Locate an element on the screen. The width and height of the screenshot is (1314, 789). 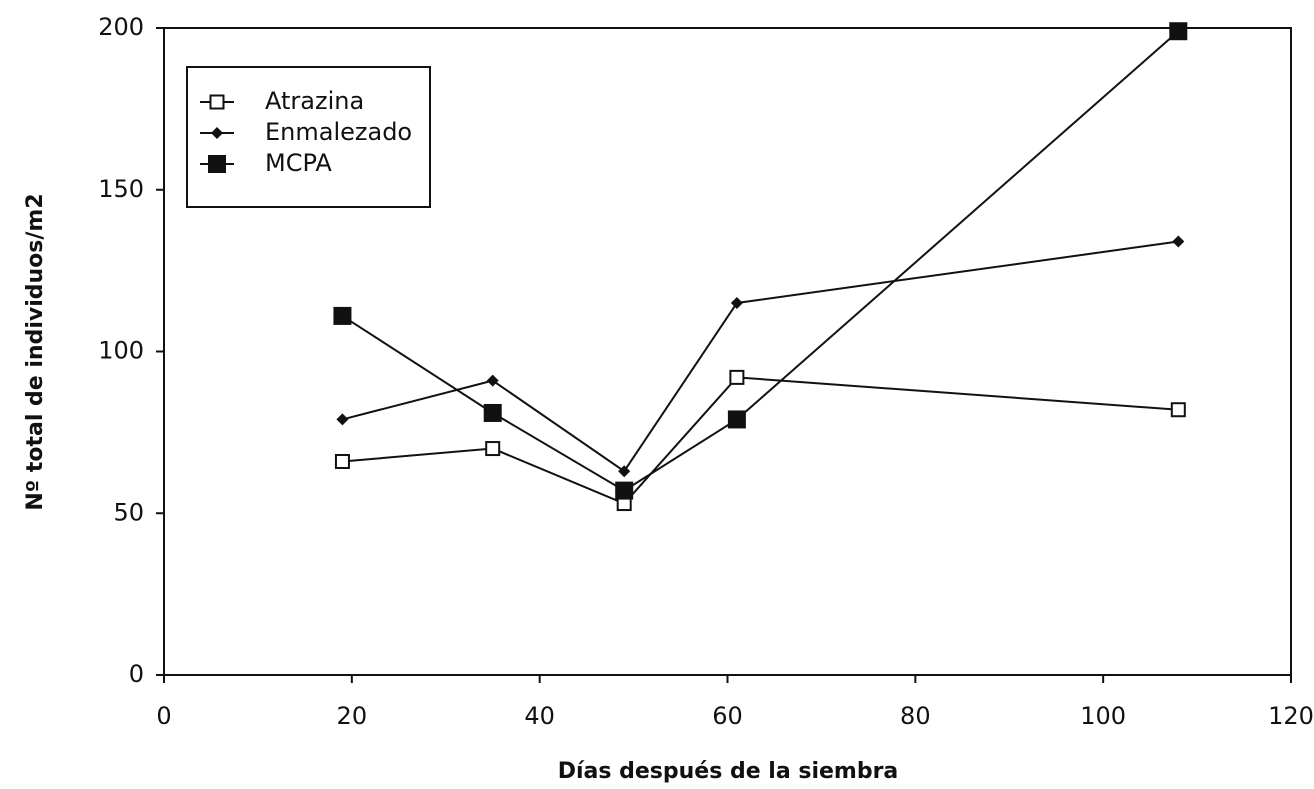
y-tick-label: 200 is located at coordinates (121, 27).